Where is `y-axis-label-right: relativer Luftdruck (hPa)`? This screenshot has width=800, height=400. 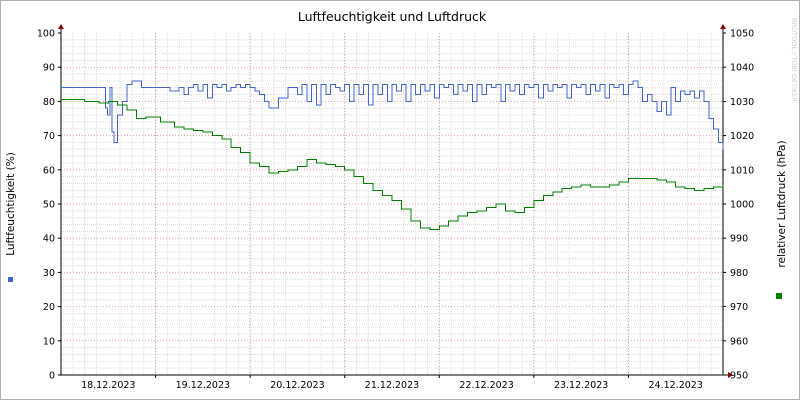 y-axis-label-right: relativer Luftdruck (hPa) is located at coordinates (782, 203).